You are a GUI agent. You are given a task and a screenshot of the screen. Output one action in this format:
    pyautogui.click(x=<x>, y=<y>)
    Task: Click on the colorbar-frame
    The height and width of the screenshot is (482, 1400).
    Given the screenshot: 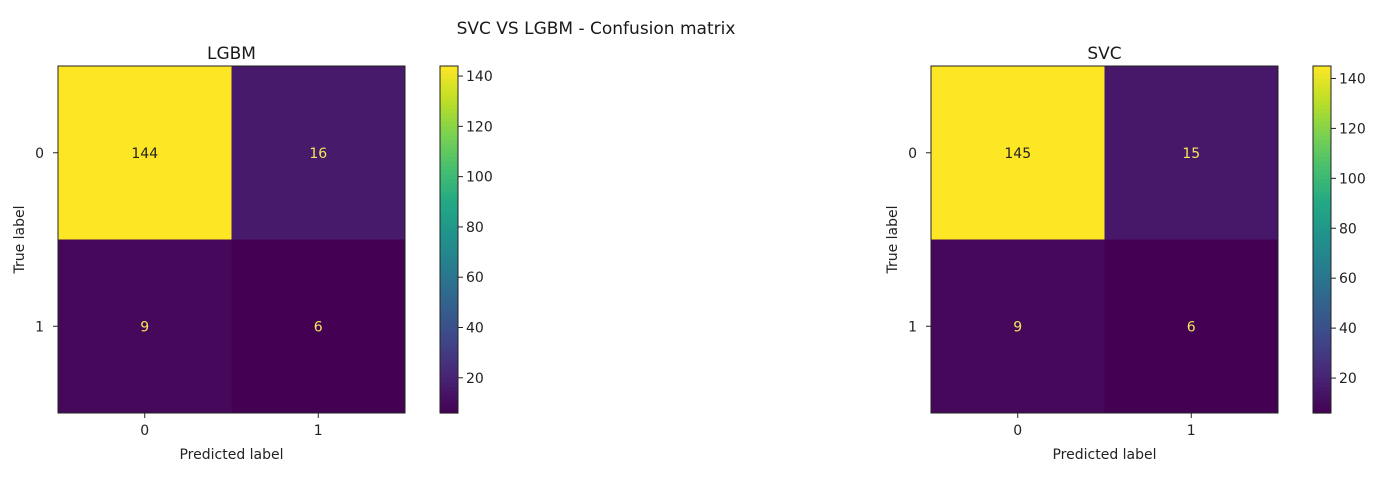 What is the action you would take?
    pyautogui.click(x=449, y=239)
    